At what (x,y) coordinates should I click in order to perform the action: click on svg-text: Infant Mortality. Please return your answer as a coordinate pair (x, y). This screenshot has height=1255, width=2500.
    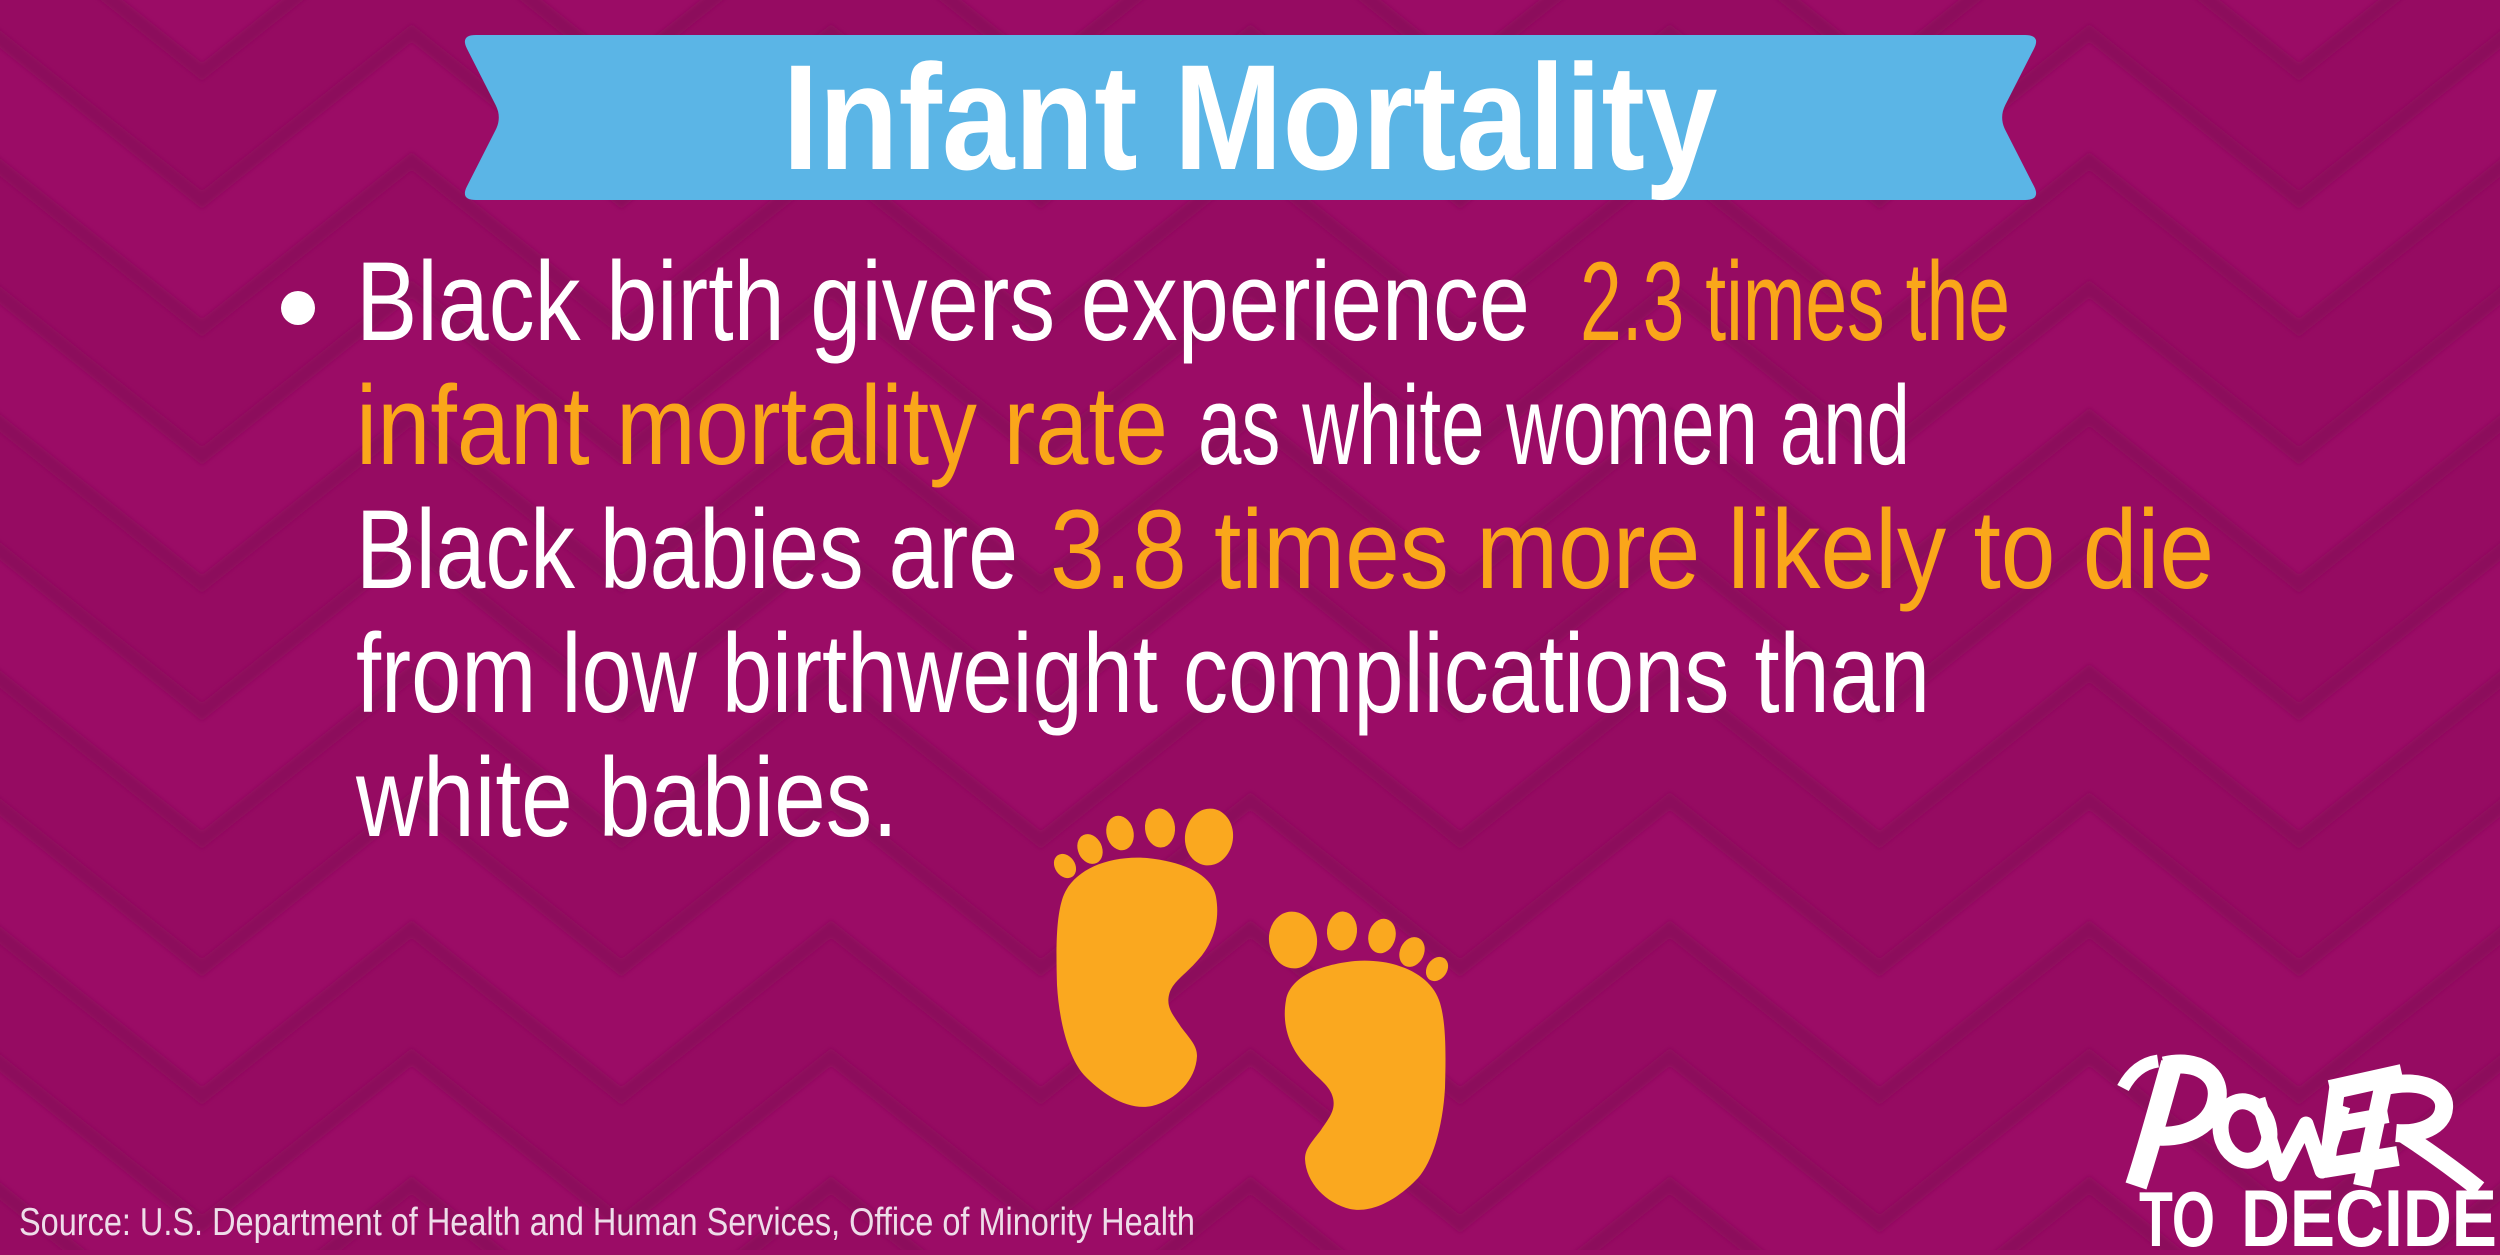
    Looking at the image, I should click on (1250, 117).